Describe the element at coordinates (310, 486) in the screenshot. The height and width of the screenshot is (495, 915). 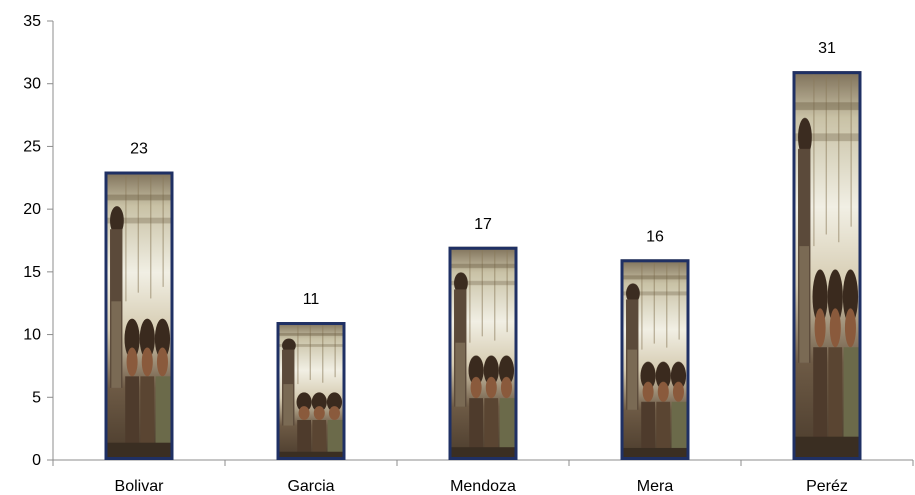
I see `x-tick-label: Garcia` at that location.